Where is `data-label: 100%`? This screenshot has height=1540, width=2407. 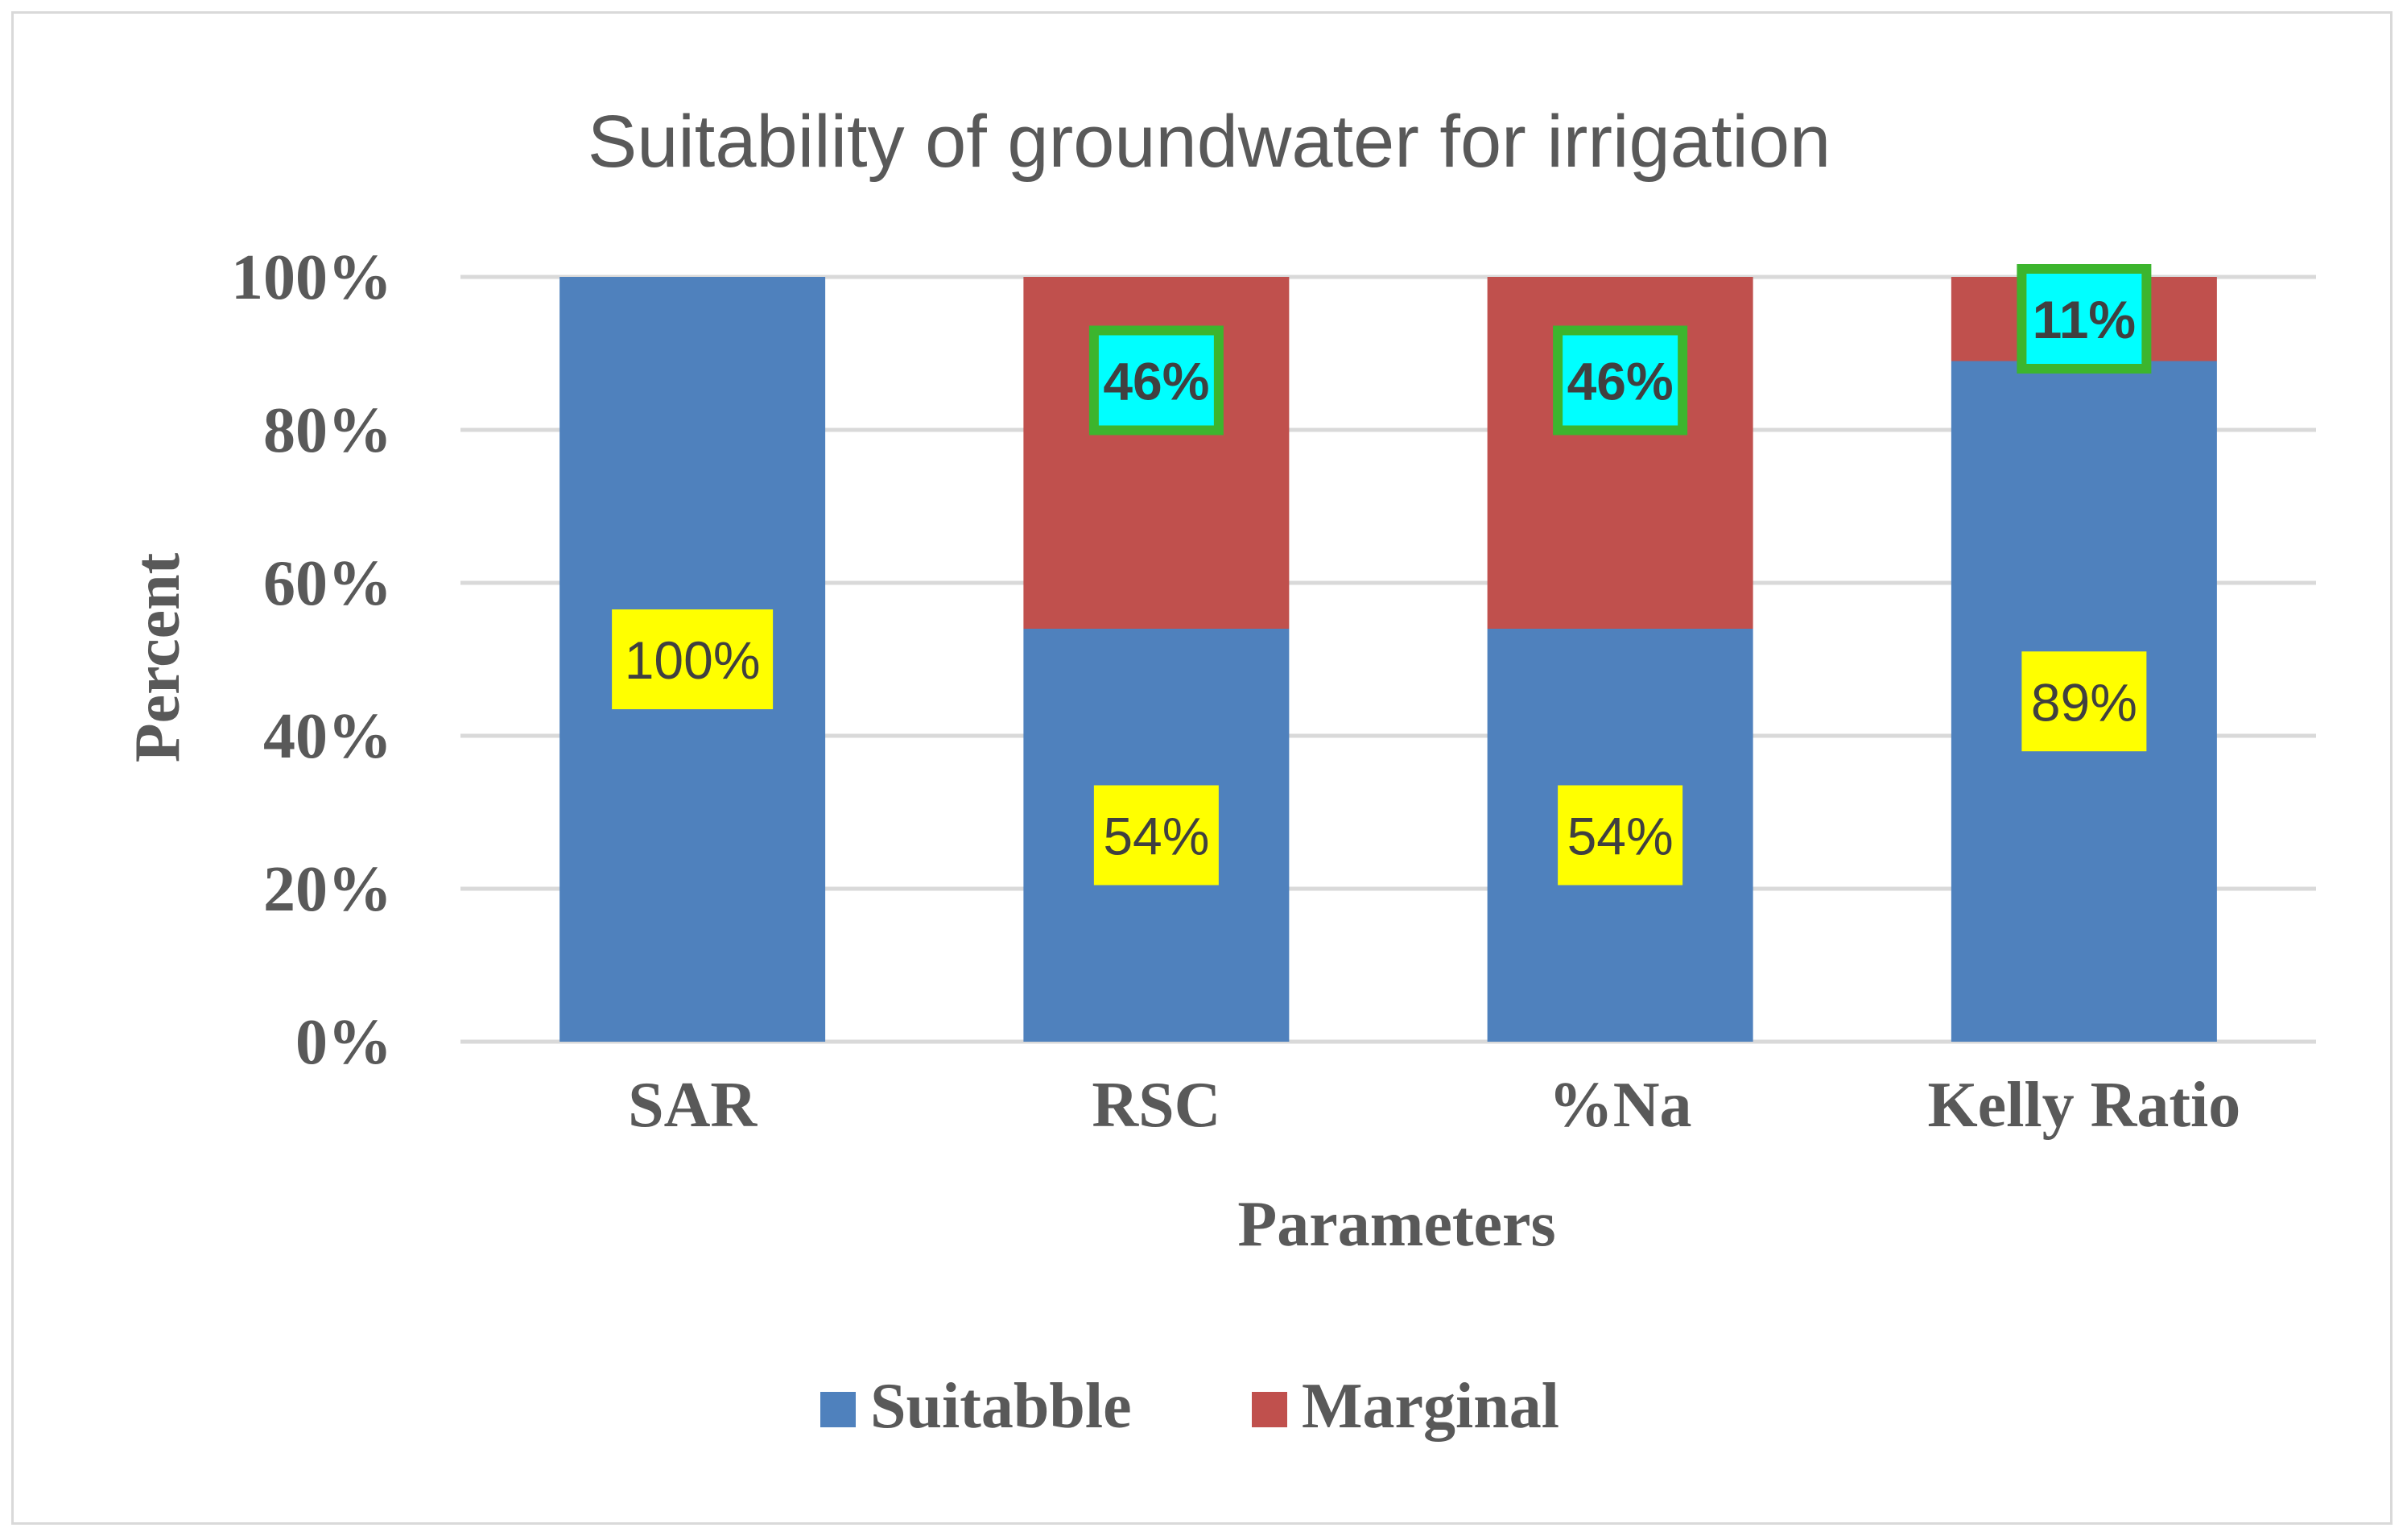
data-label: 100% is located at coordinates (693, 660).